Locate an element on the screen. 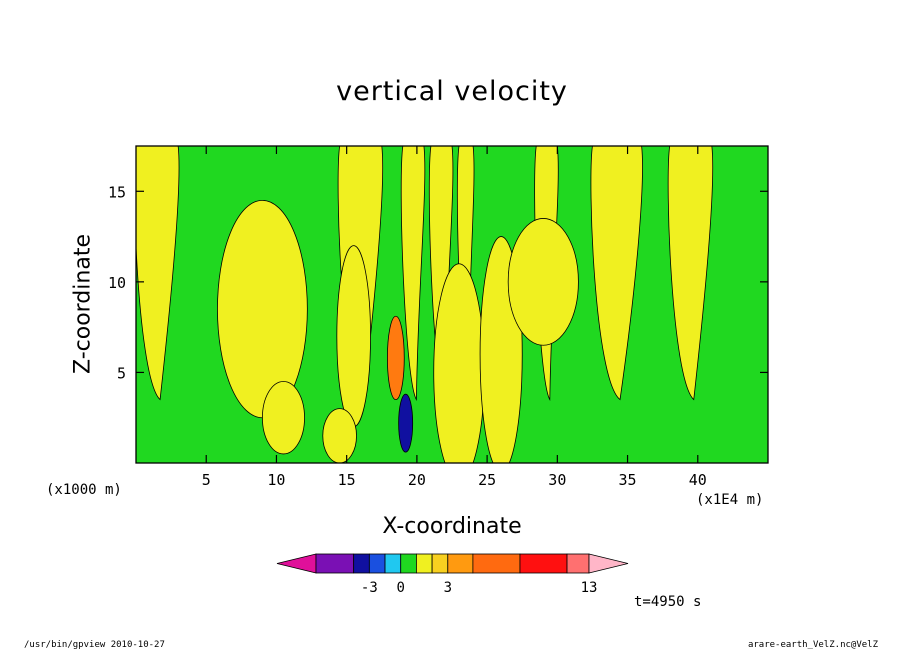 The image size is (904, 654). x-tick-label-6: 35 is located at coordinates (628, 480).